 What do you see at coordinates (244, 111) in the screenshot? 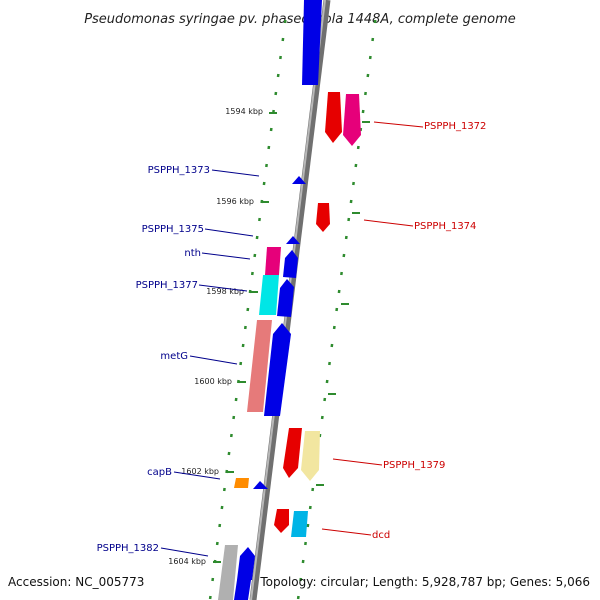
I see `kbp-label: 1594 kbp` at bounding box center [244, 111].